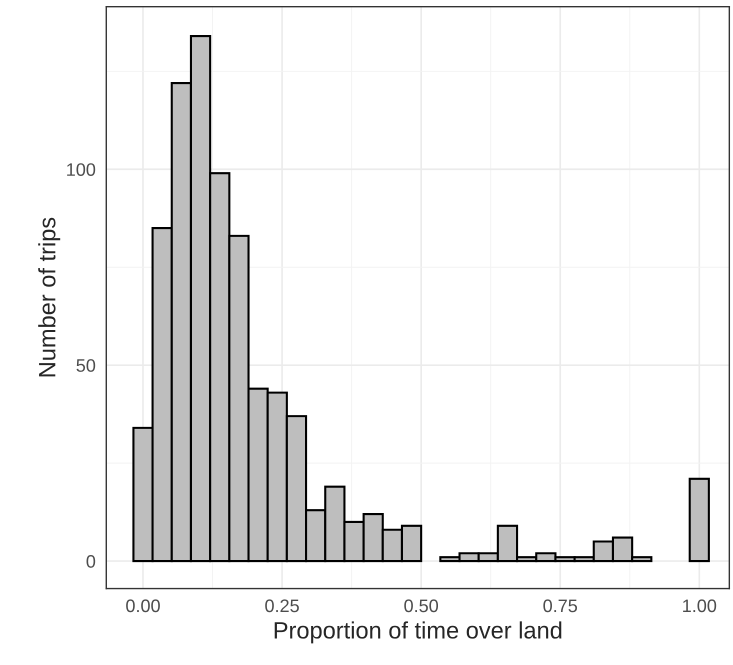 This screenshot has height=665, width=733. I want to click on y-tick-label: 0, so click(91, 561).